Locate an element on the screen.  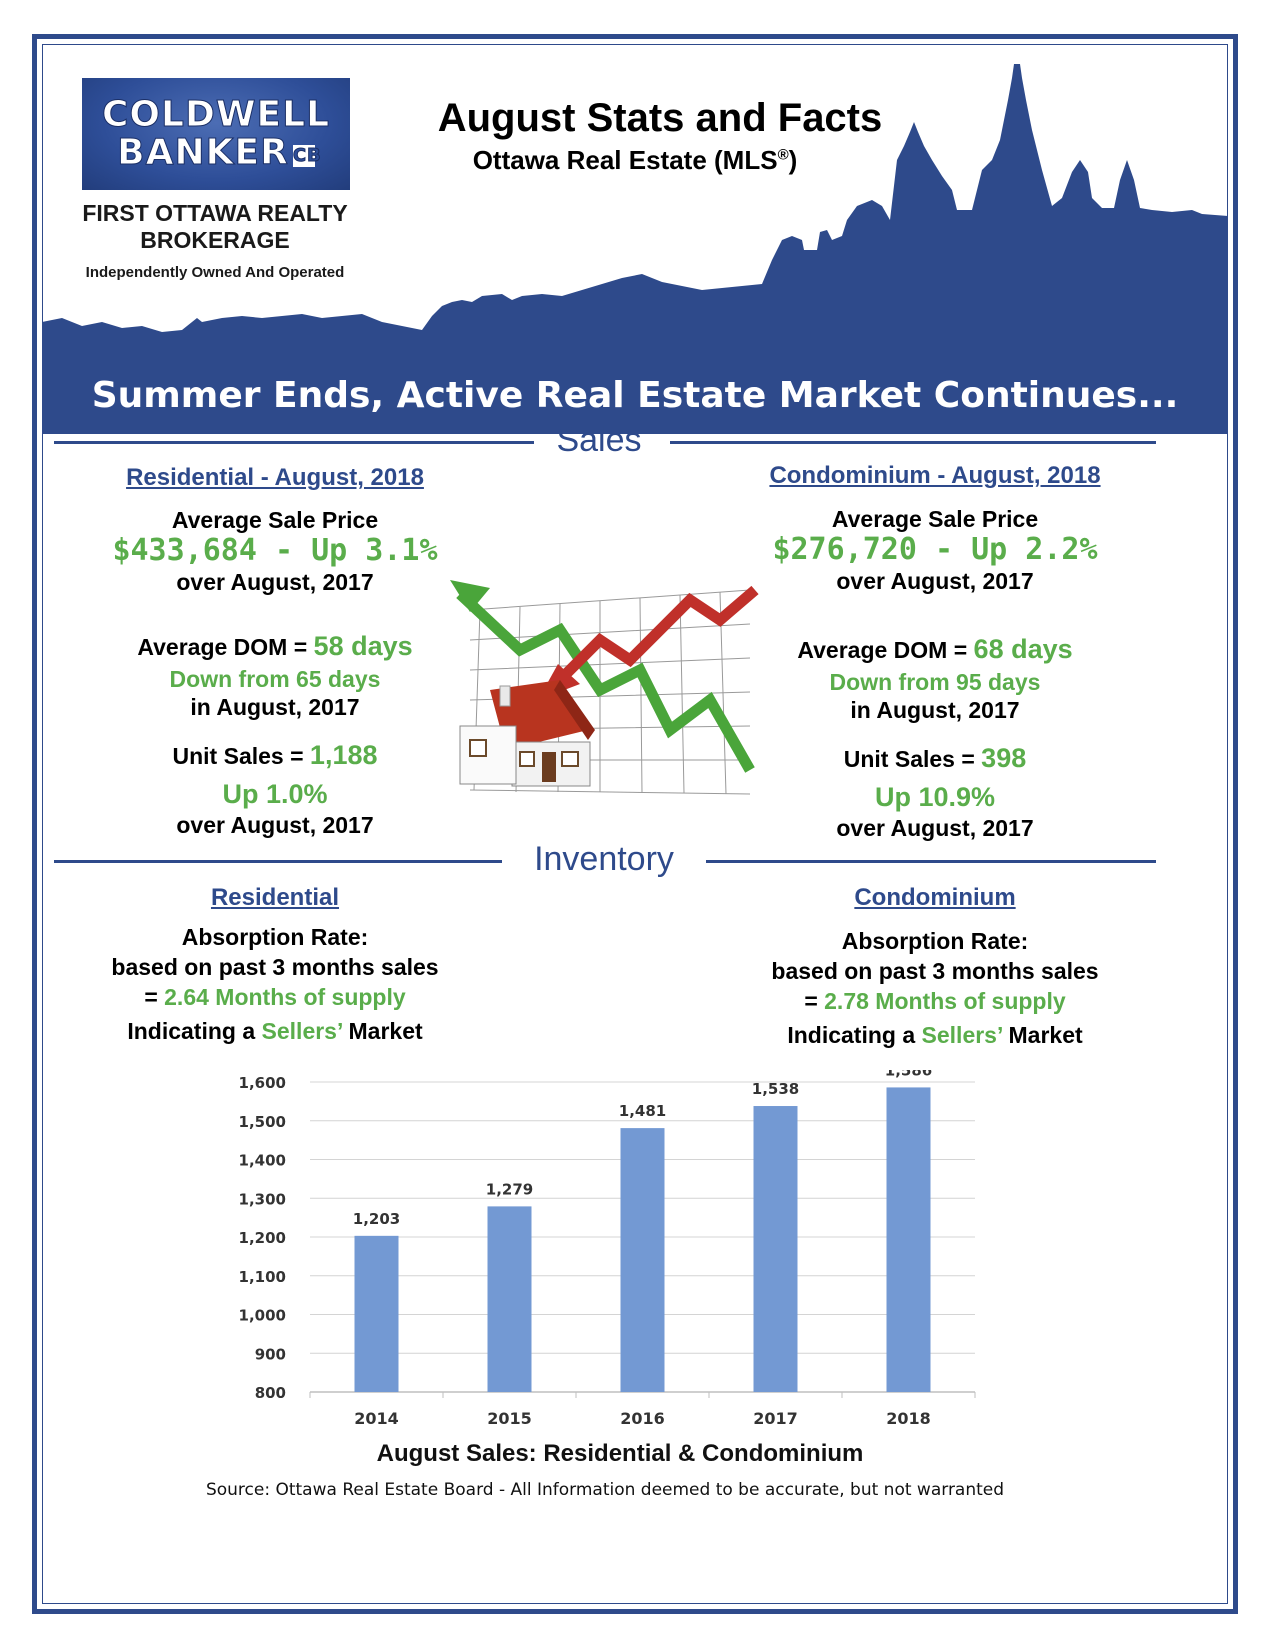
data-label-2017: 1,538 is located at coordinates (775, 1089).